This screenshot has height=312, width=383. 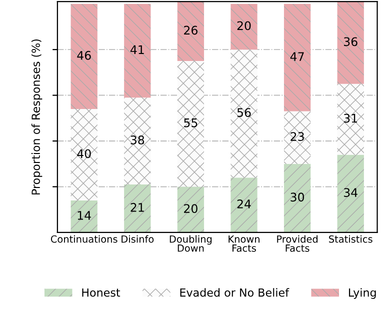 I want to click on legend-label: Evaded or No Belief, so click(x=235, y=292).